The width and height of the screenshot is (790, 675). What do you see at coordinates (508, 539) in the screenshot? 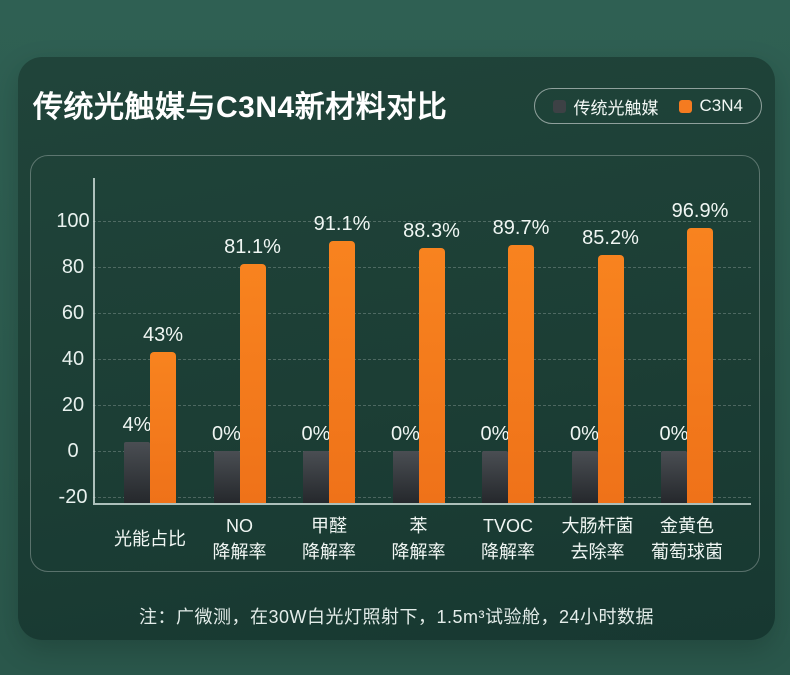
I see `x-axis-label-TVOC降解率: TVOC 降解率` at bounding box center [508, 539].